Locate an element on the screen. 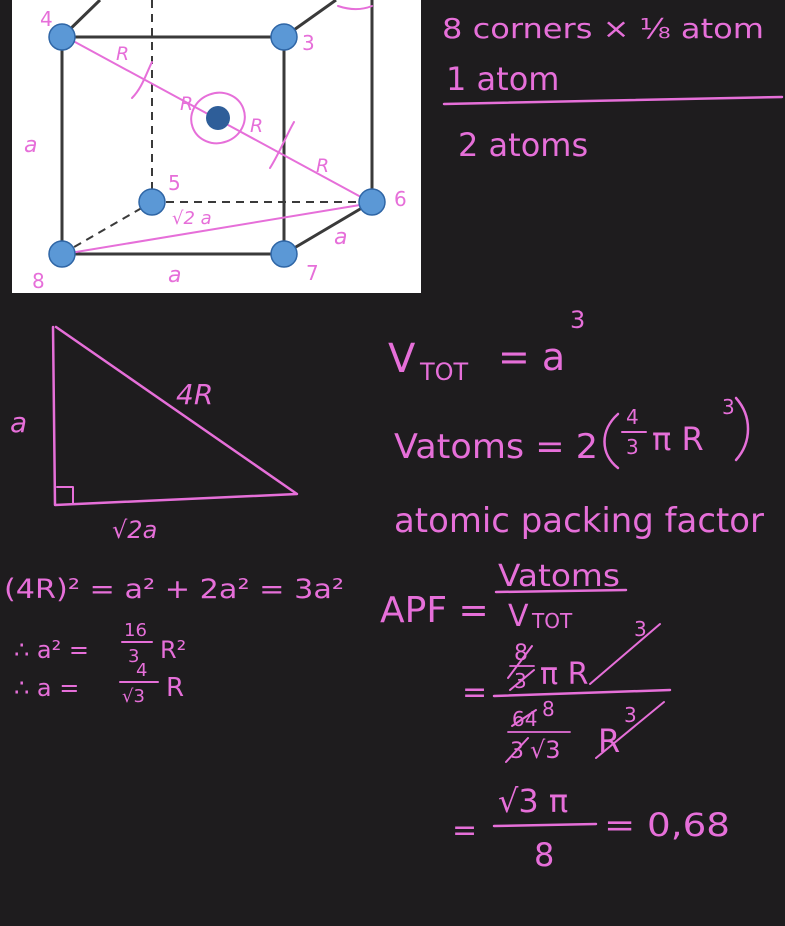 This screenshot has height=926, width=785. vatoms-paren-right is located at coordinates (742, 429).